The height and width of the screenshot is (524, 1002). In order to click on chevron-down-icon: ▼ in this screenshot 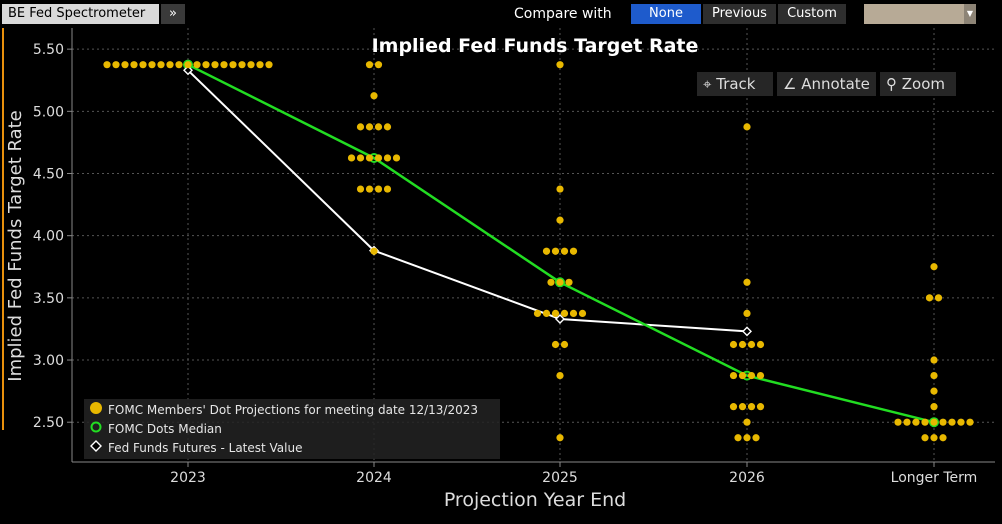, I will do `click(970, 14)`.